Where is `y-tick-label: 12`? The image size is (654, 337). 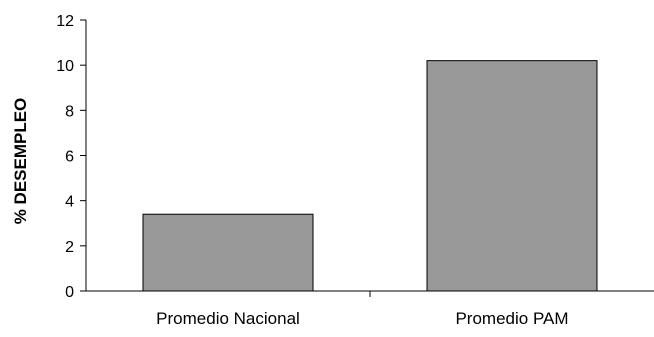
y-tick-label: 12 is located at coordinates (65, 21).